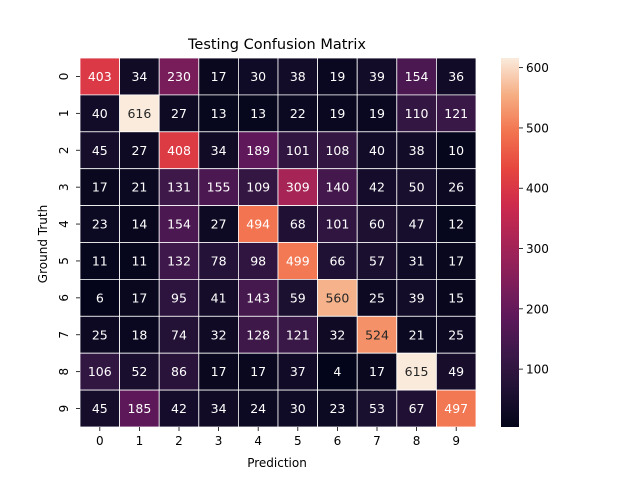 Image resolution: width=640 pixels, height=480 pixels. What do you see at coordinates (258, 224) in the screenshot?
I see `cell-label-4-4: 494` at bounding box center [258, 224].